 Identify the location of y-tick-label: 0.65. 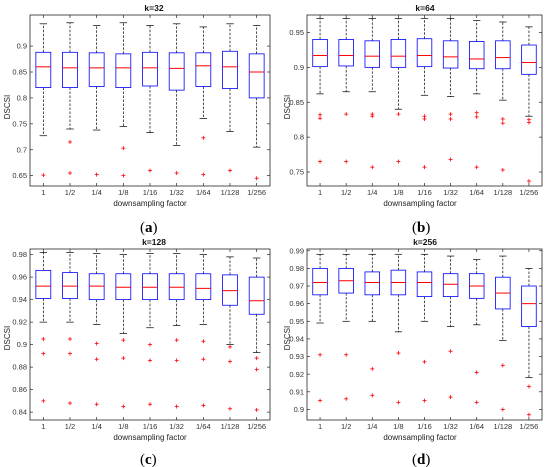
(19, 175).